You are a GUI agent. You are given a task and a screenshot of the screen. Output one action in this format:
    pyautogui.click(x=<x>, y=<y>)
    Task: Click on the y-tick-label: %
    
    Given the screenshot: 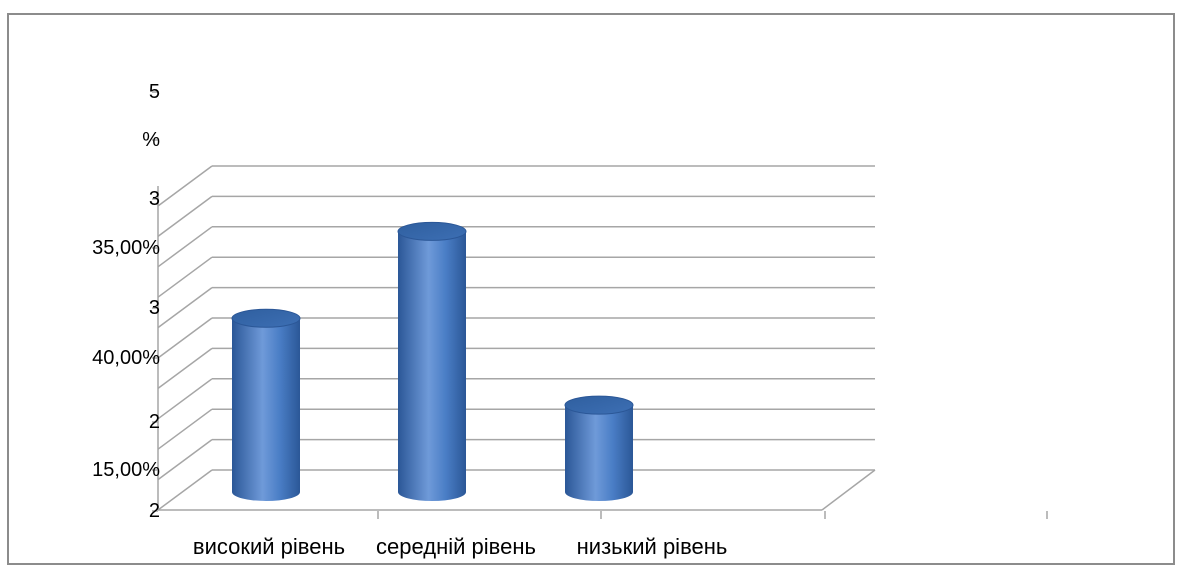 What is the action you would take?
    pyautogui.click(x=151, y=140)
    